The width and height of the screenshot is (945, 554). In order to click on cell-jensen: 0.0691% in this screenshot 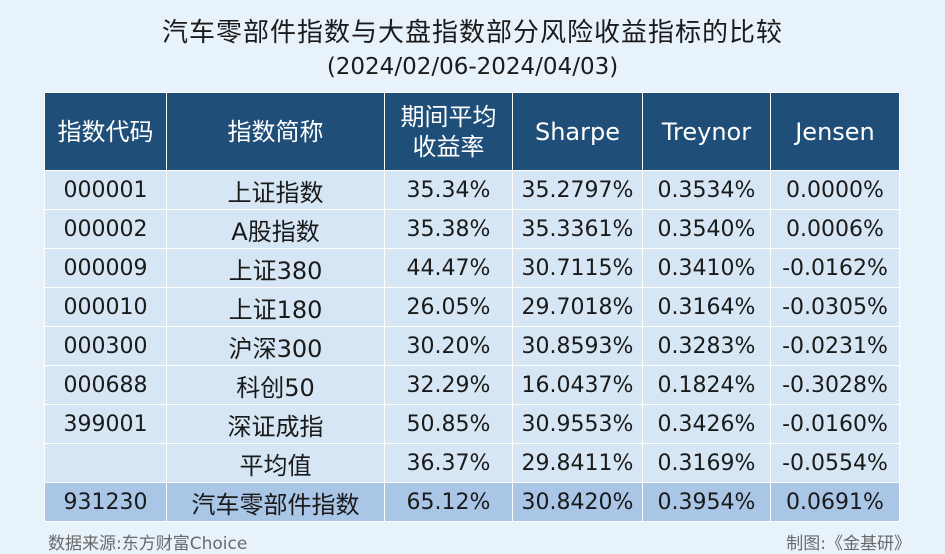, I will do `click(835, 502)`.